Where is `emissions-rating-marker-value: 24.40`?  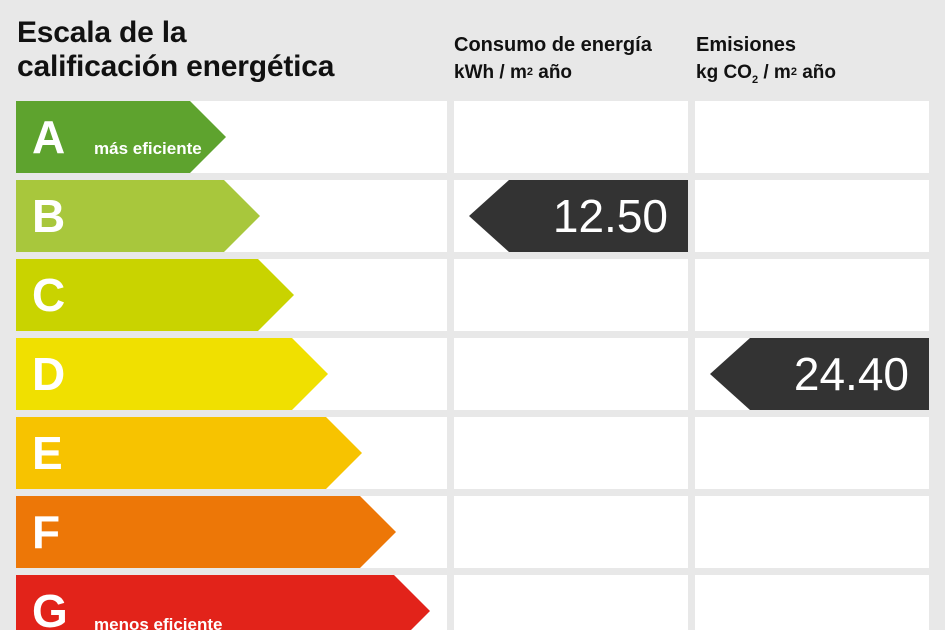
emissions-rating-marker-value: 24.40 is located at coordinates (851, 374).